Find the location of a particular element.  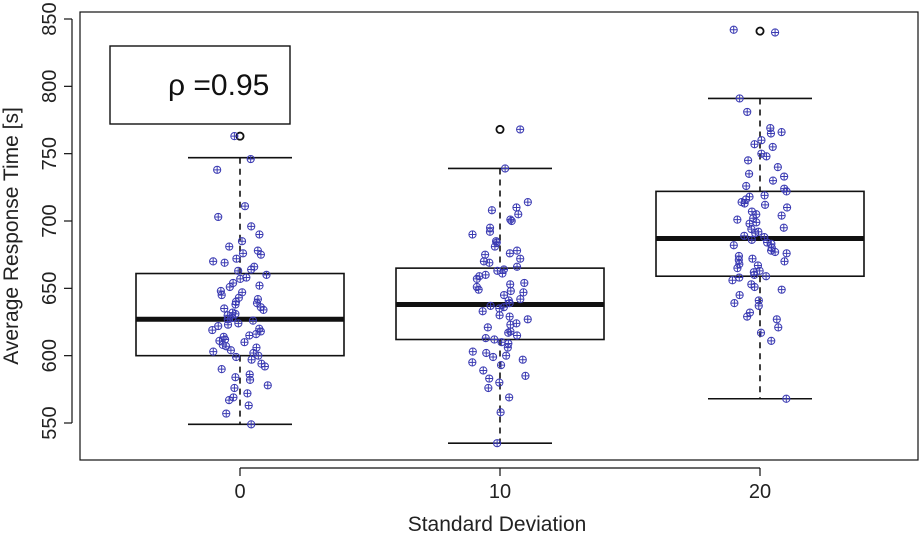

x-tick-label: 0 is located at coordinates (239, 492).